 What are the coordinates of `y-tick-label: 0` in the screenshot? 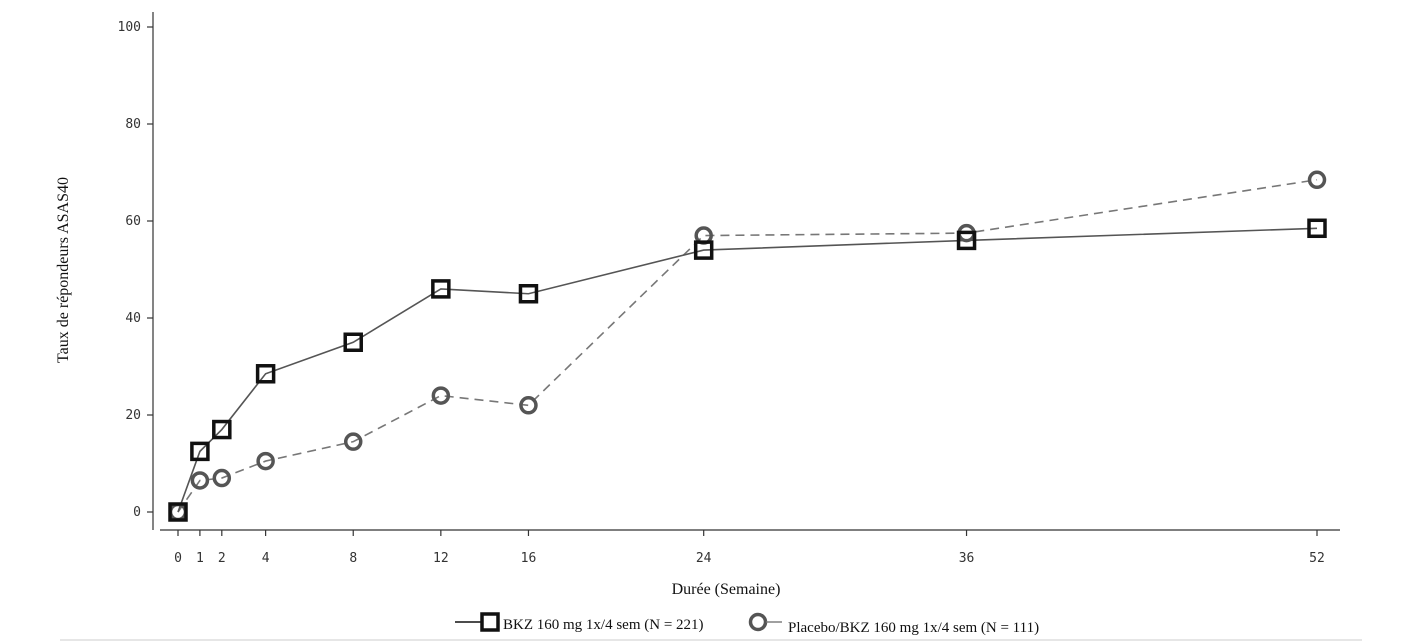 It's located at (137, 512).